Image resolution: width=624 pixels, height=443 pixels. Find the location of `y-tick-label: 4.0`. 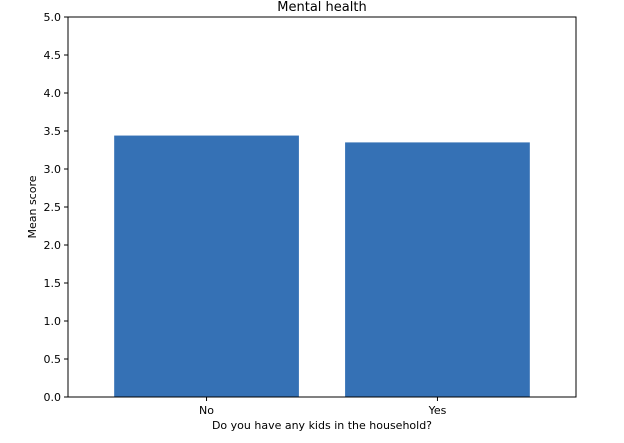

y-tick-label: 4.0 is located at coordinates (53, 93).